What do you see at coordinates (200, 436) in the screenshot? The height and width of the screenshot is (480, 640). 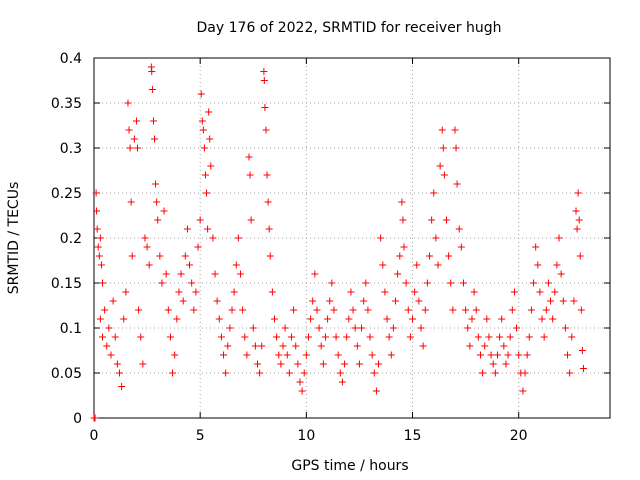 I see `x-tick-label: 5` at bounding box center [200, 436].